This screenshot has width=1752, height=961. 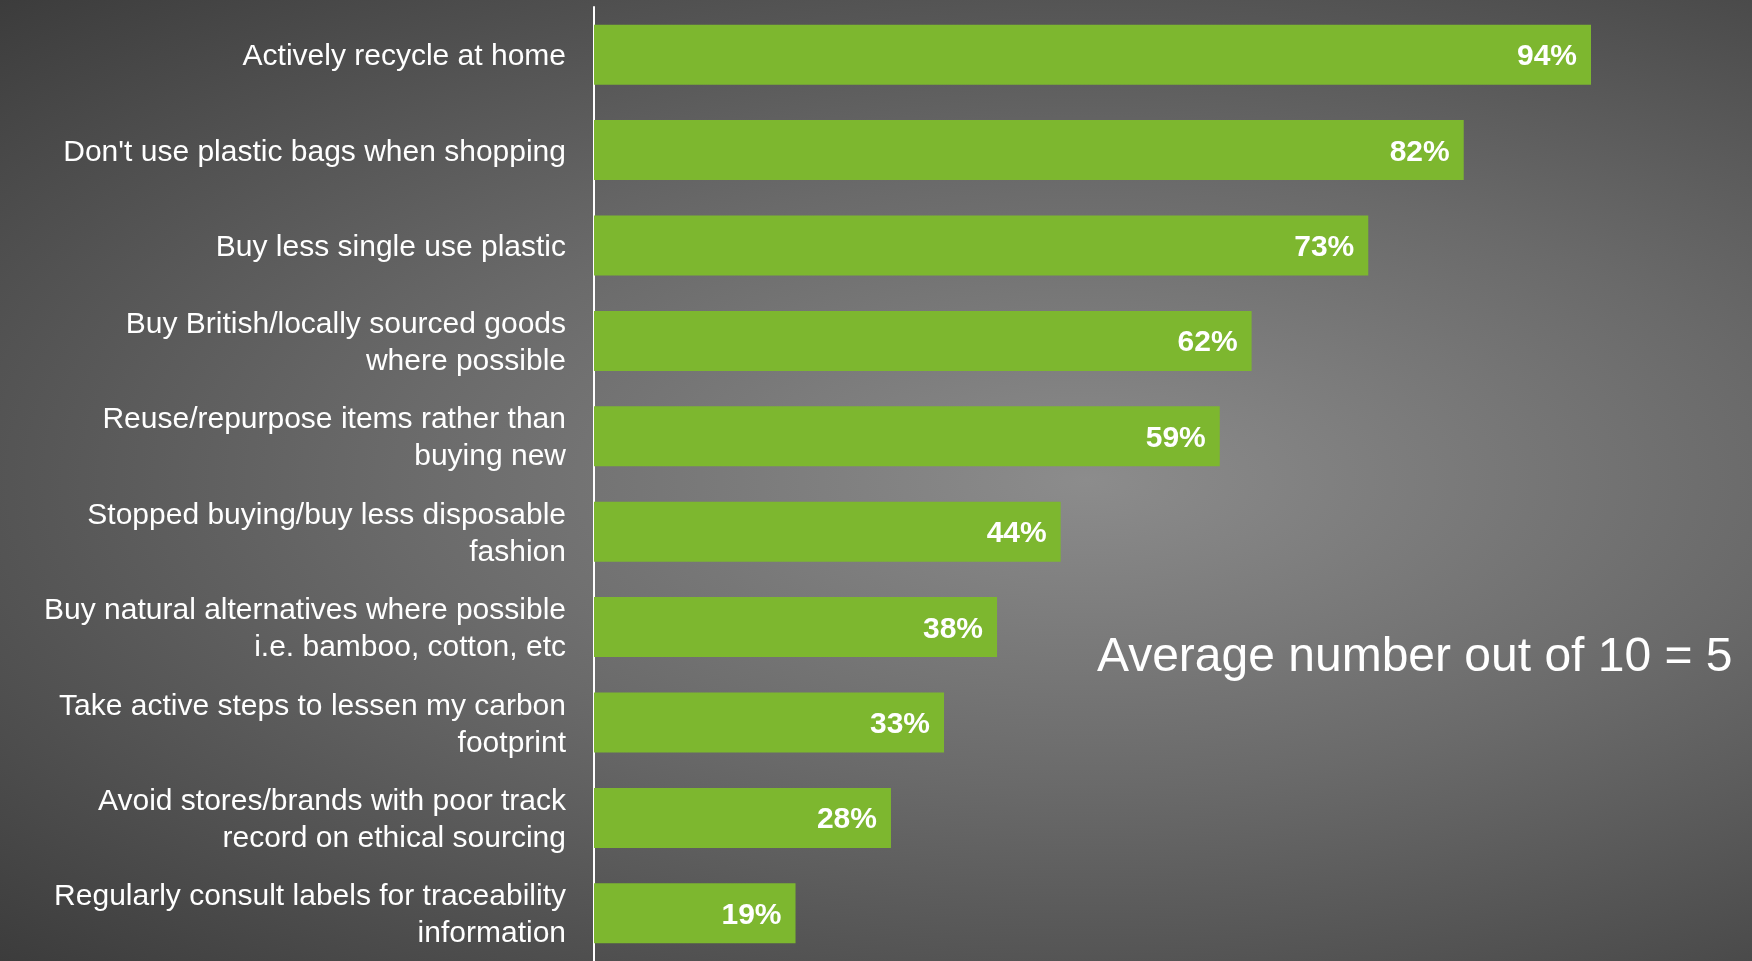 I want to click on y-tick-label: Don't use plastic bags when shopping, so click(x=314, y=150).